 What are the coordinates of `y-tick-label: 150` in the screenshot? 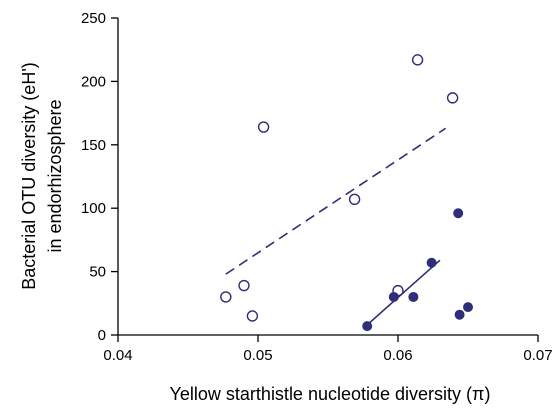 It's located at (93, 145).